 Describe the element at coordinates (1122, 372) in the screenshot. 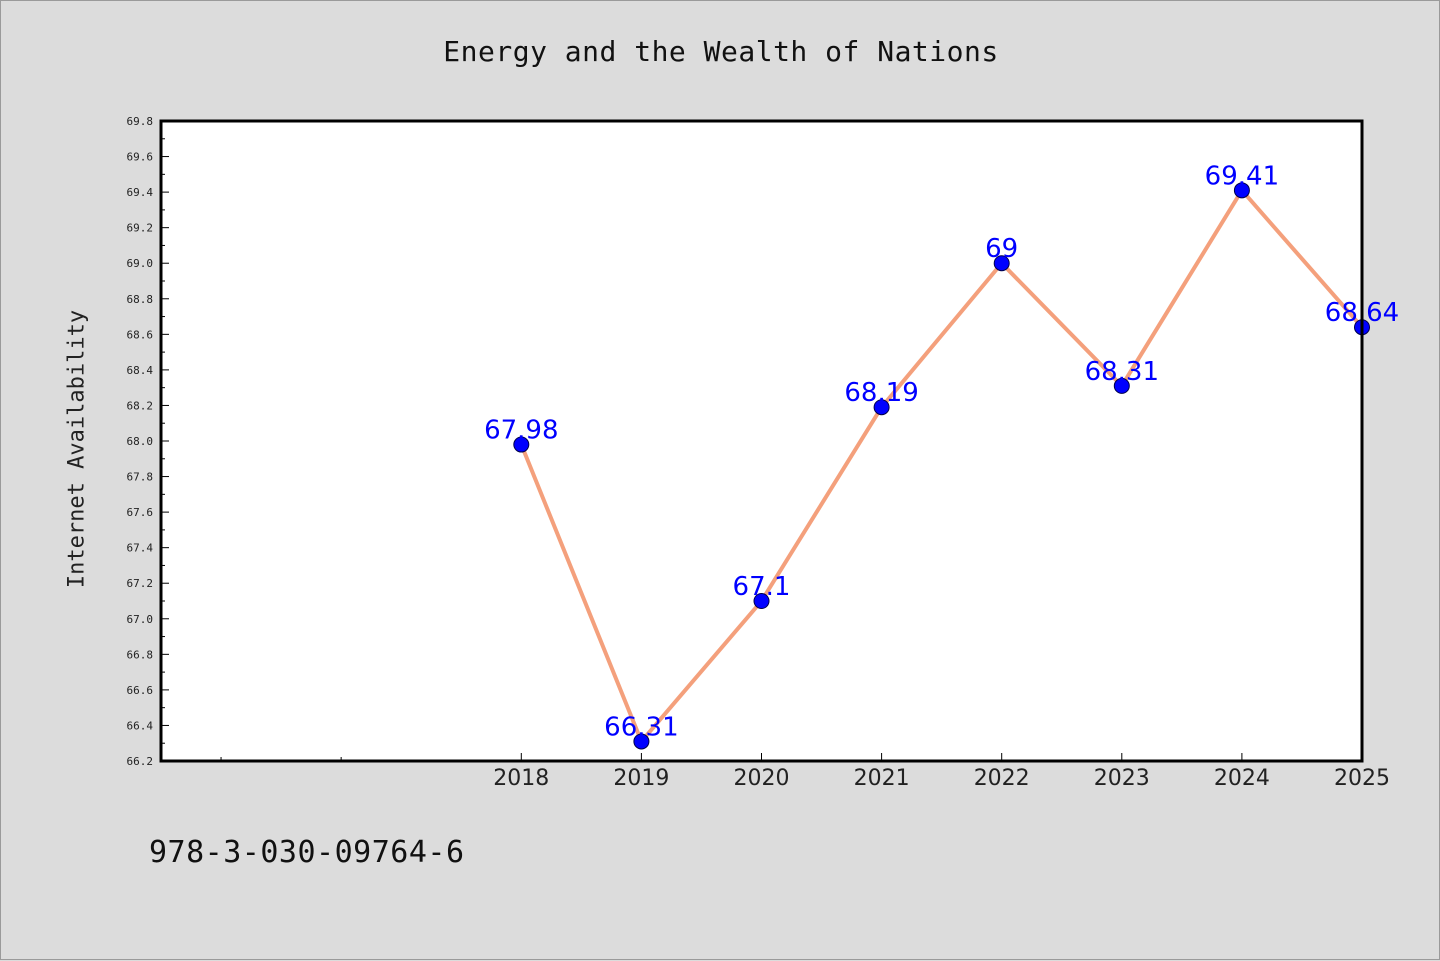

I see `data-label: 68.31` at that location.